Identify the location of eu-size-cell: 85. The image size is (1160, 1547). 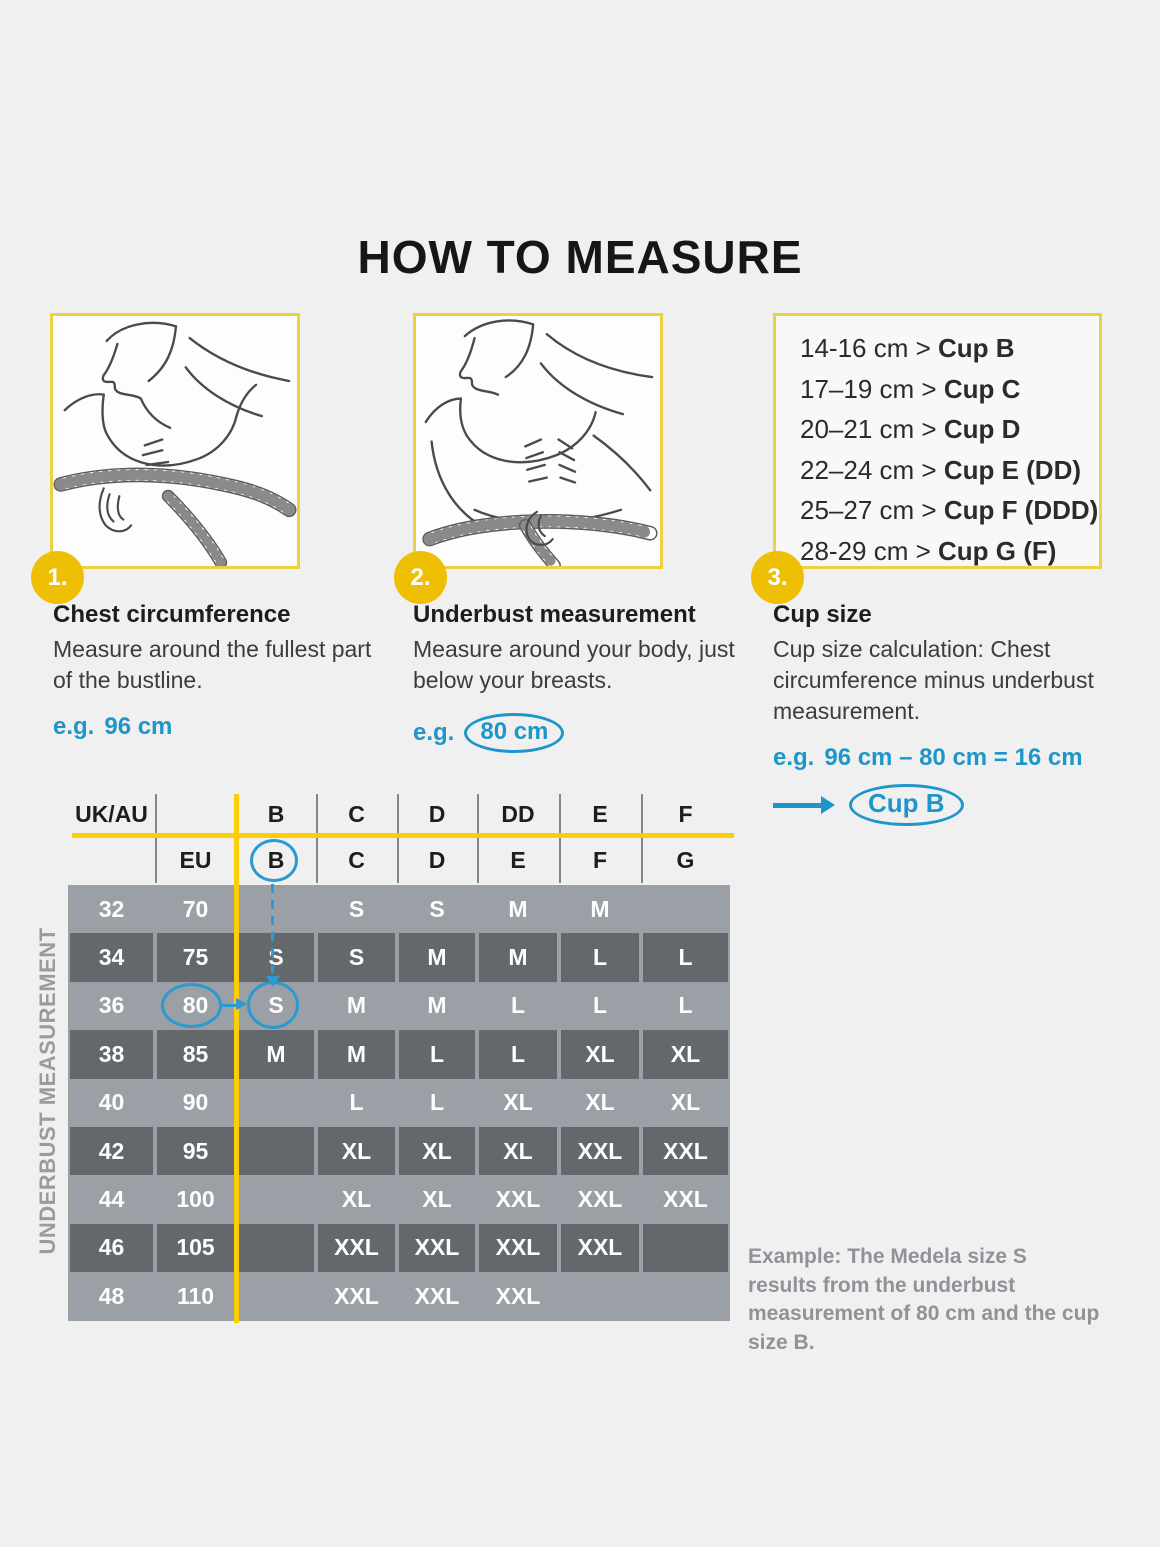
(195, 1054).